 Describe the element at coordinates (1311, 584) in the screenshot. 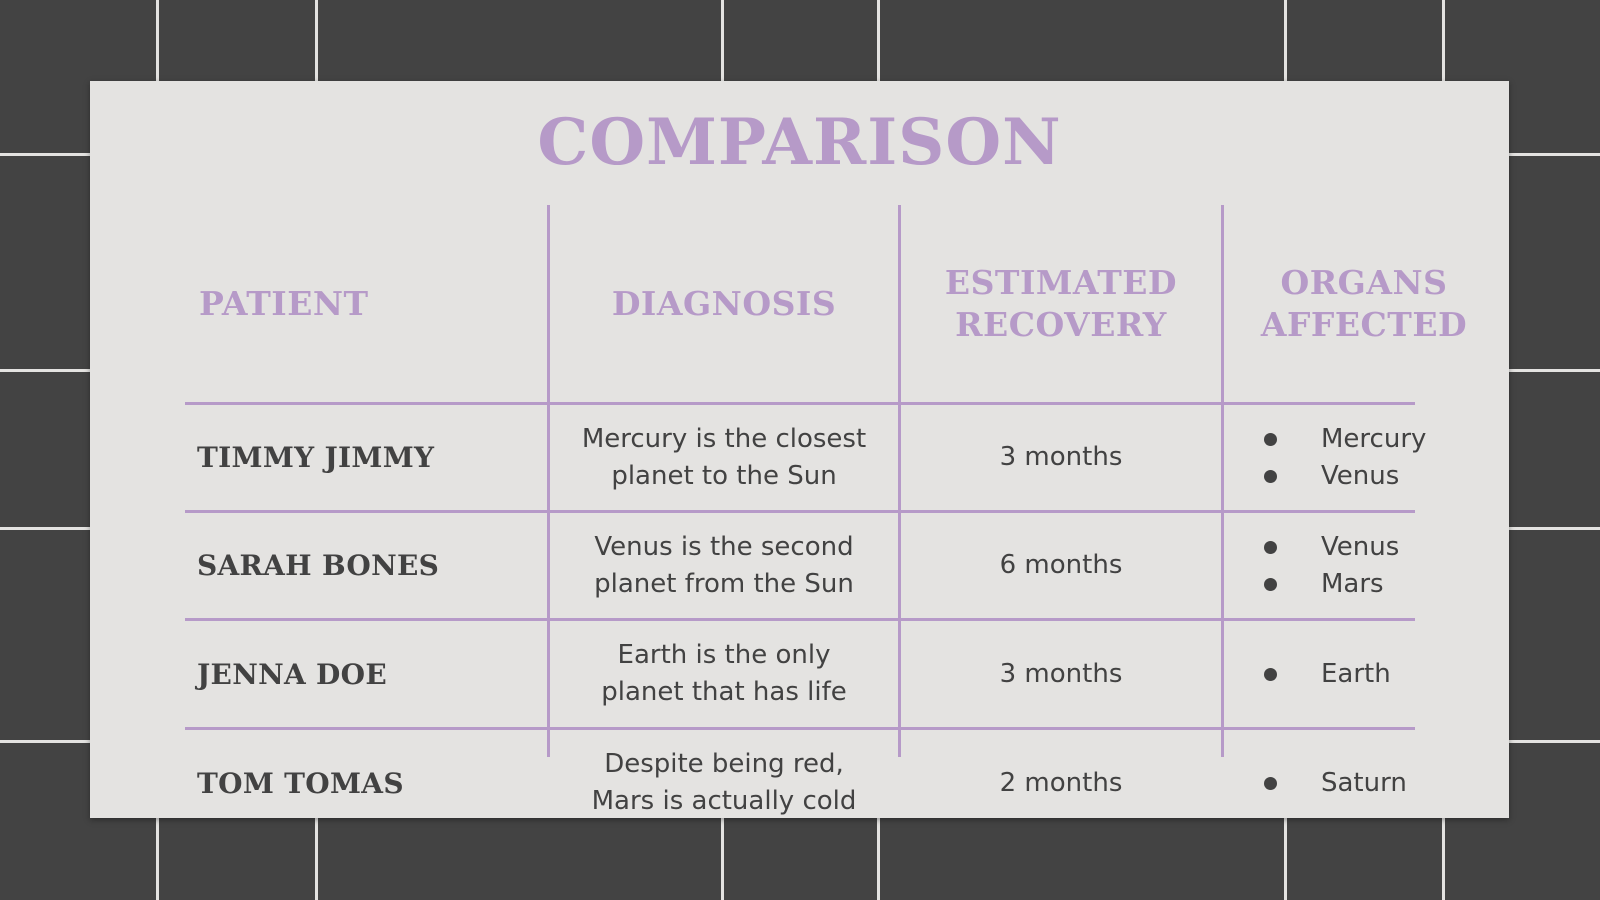

I see `organ-item: Mars` at that location.